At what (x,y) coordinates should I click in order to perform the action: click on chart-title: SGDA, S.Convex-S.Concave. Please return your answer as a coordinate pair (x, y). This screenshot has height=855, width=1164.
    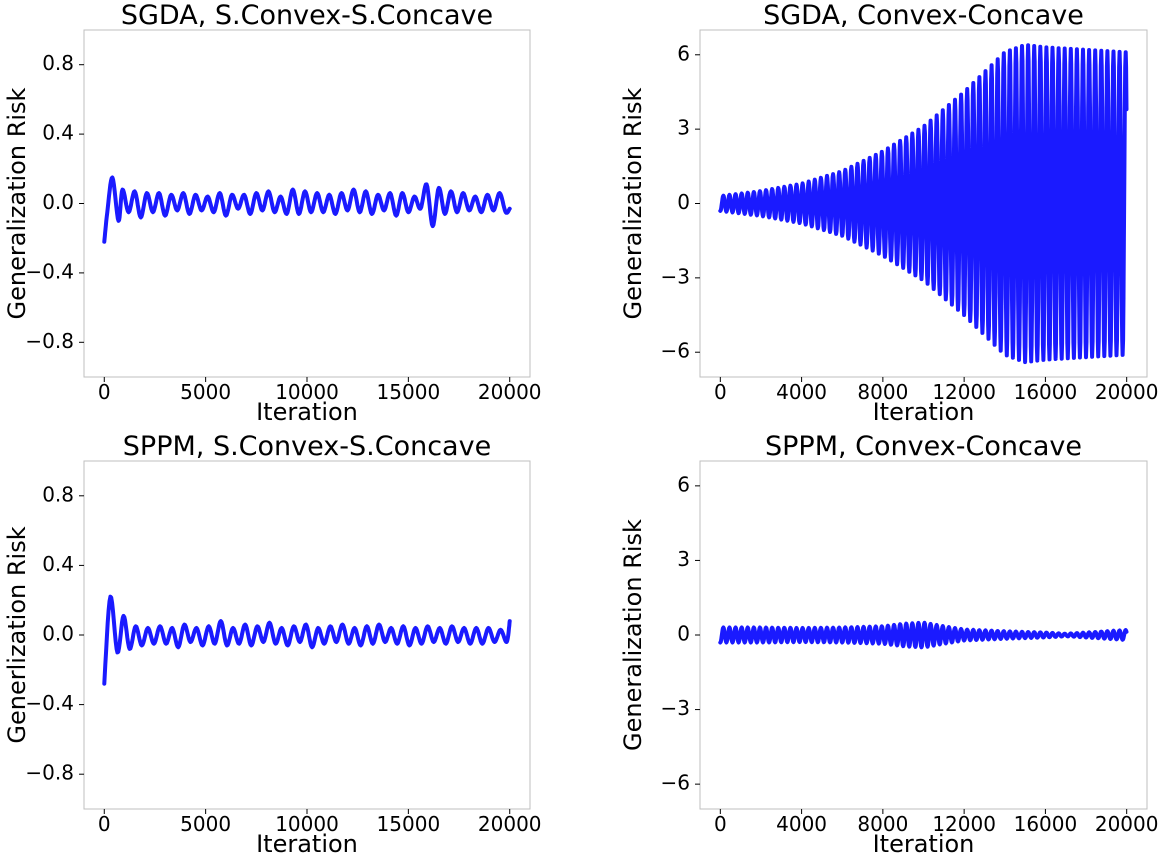
    Looking at the image, I should click on (307, 15).